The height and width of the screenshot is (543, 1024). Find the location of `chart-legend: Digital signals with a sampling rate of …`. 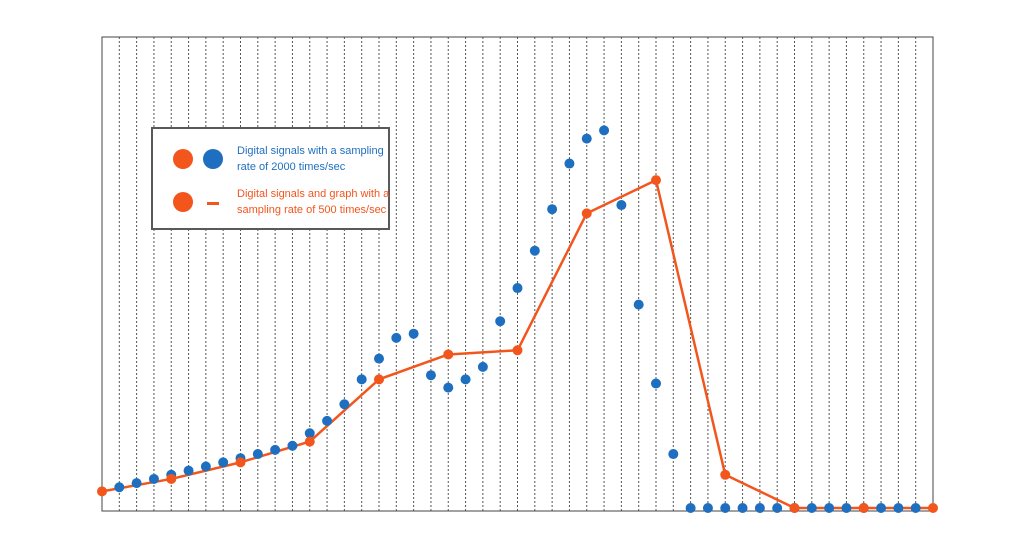

chart-legend: Digital signals with a sampling rate of … is located at coordinates (270, 178).